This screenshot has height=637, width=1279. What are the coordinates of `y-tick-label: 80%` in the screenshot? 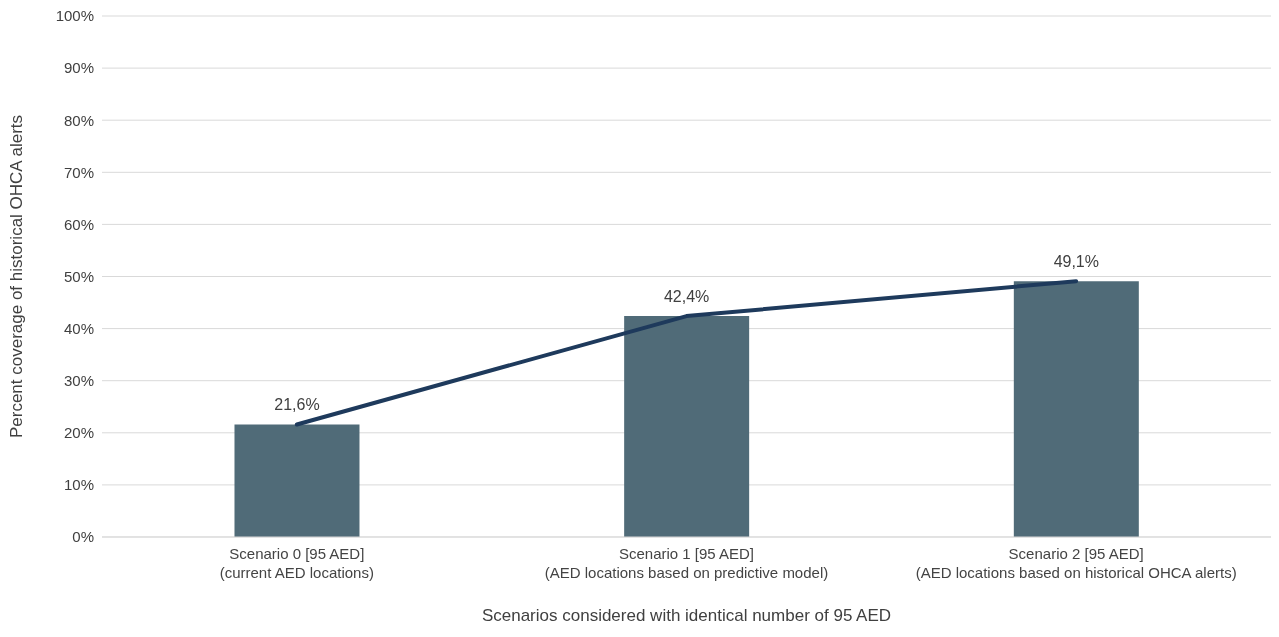 It's located at (78, 120).